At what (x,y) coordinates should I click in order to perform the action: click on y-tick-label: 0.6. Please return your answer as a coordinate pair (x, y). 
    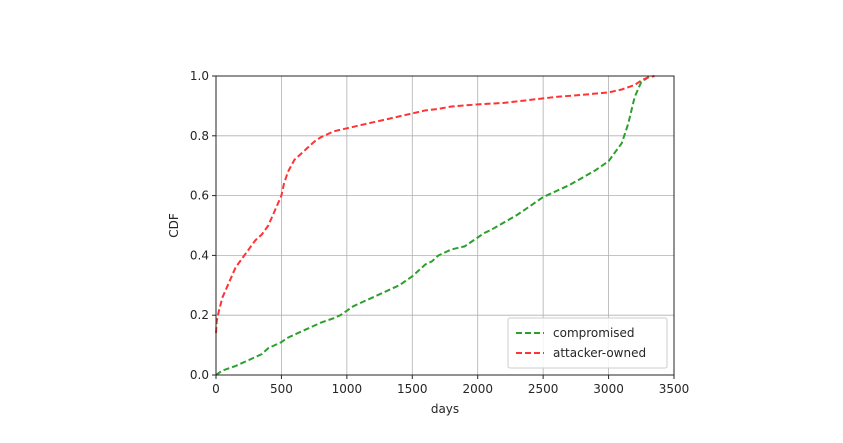
    Looking at the image, I should click on (199, 196).